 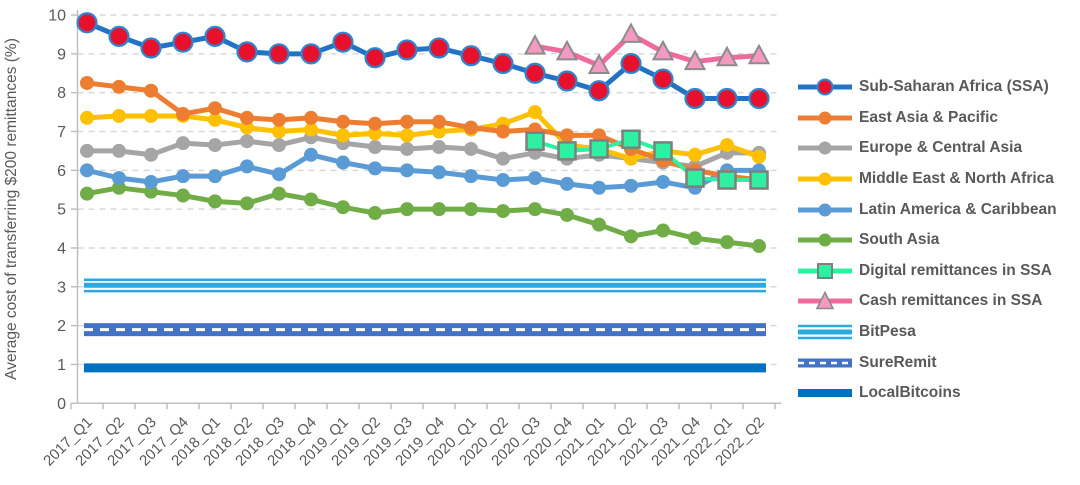 I want to click on legend-item-localbitcoins: LocalBitcoins, so click(x=938, y=393).